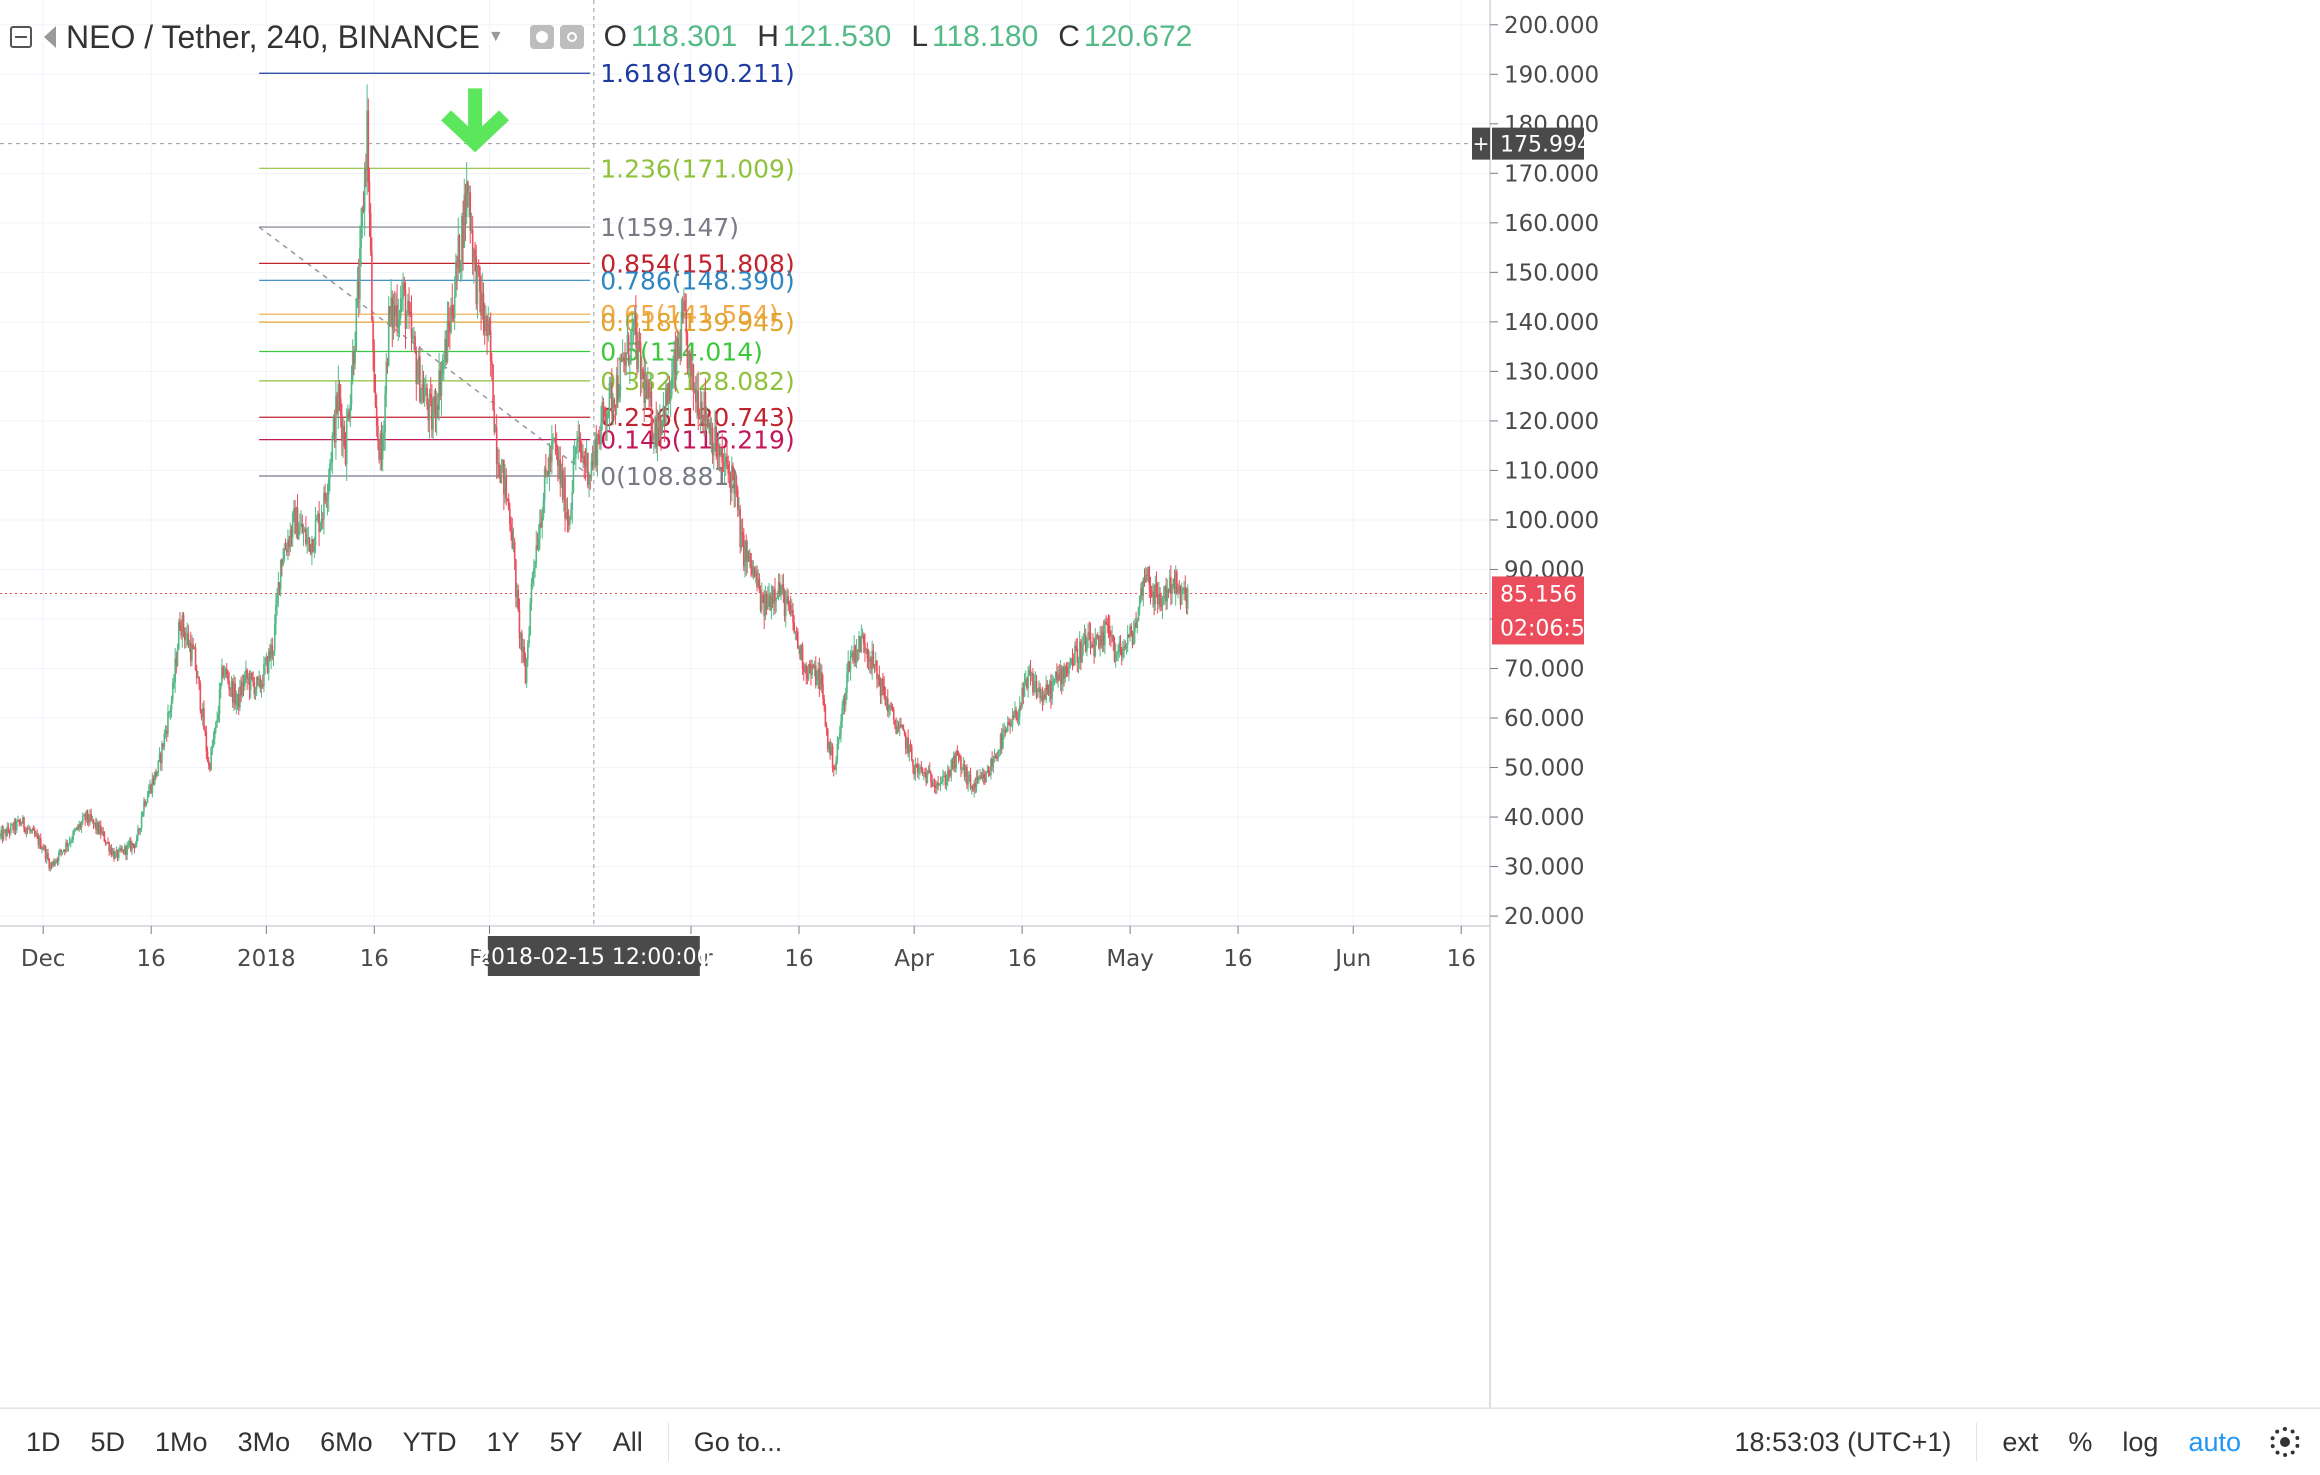 Image resolution: width=2320 pixels, height=1475 pixels. What do you see at coordinates (2285, 1442) in the screenshot?
I see `gear-icon` at bounding box center [2285, 1442].